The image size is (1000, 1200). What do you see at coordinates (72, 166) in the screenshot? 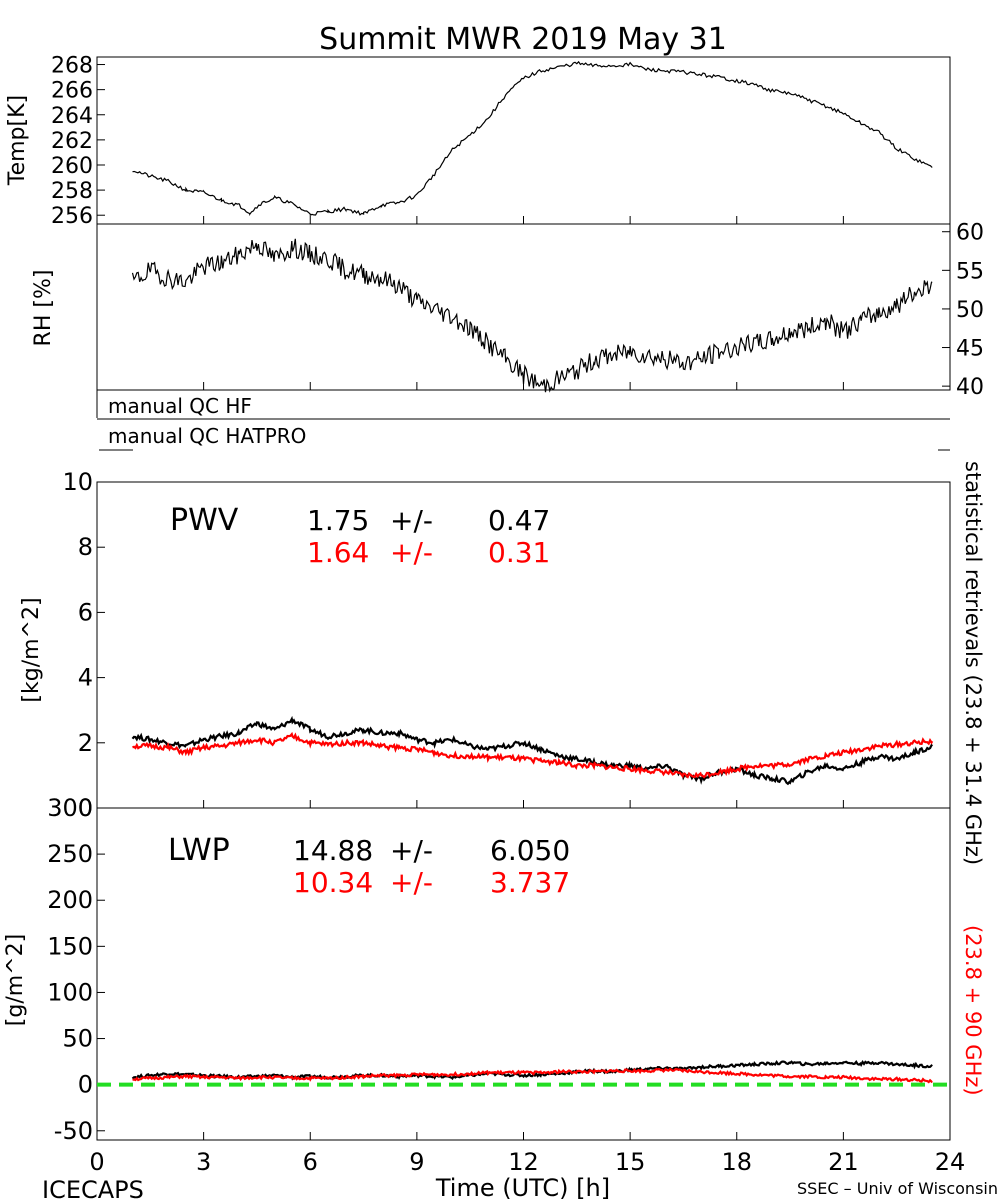
I see `temp-y-tick-label: 260` at bounding box center [72, 166].